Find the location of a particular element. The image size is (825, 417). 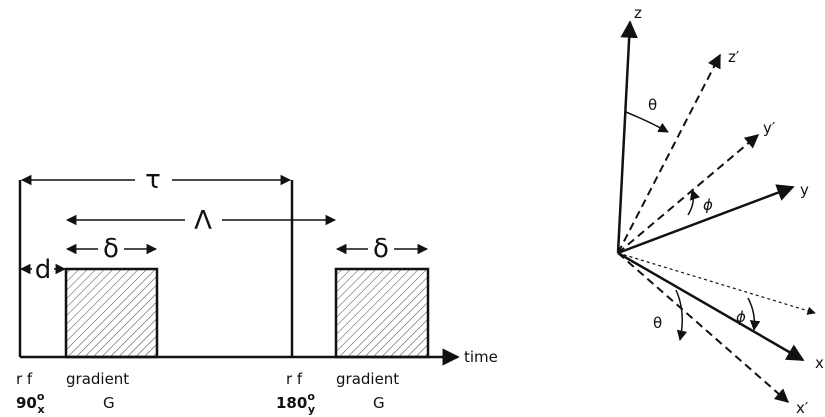

y-prime-axis is located at coordinates (688, 194).